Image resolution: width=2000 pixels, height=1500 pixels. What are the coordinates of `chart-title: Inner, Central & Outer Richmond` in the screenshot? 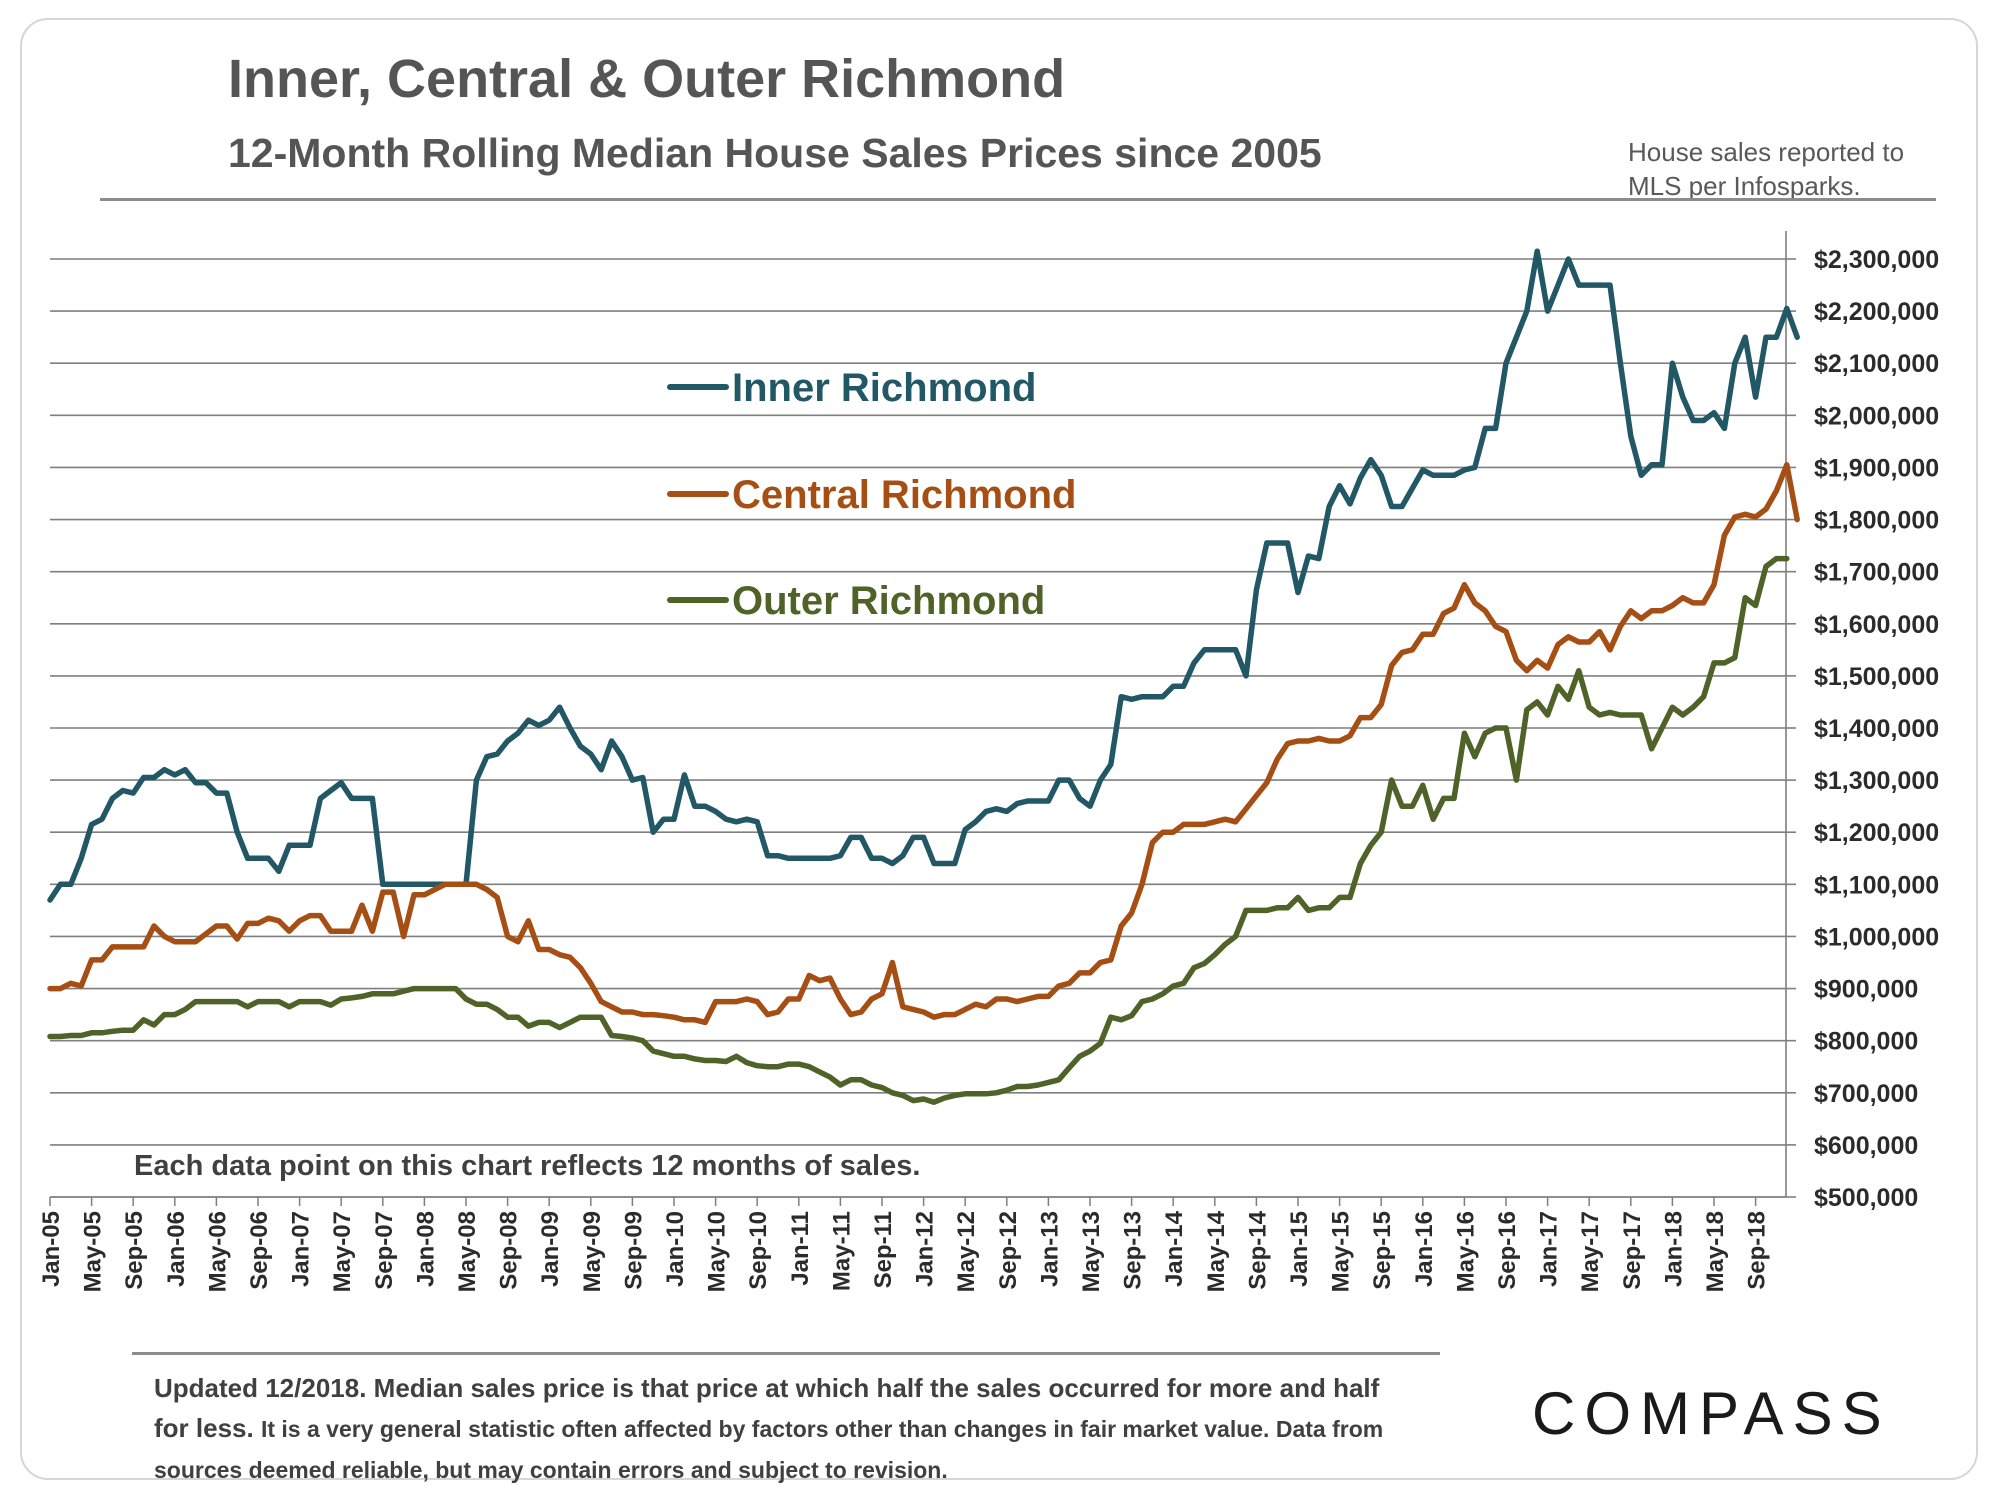 It's located at (647, 79).